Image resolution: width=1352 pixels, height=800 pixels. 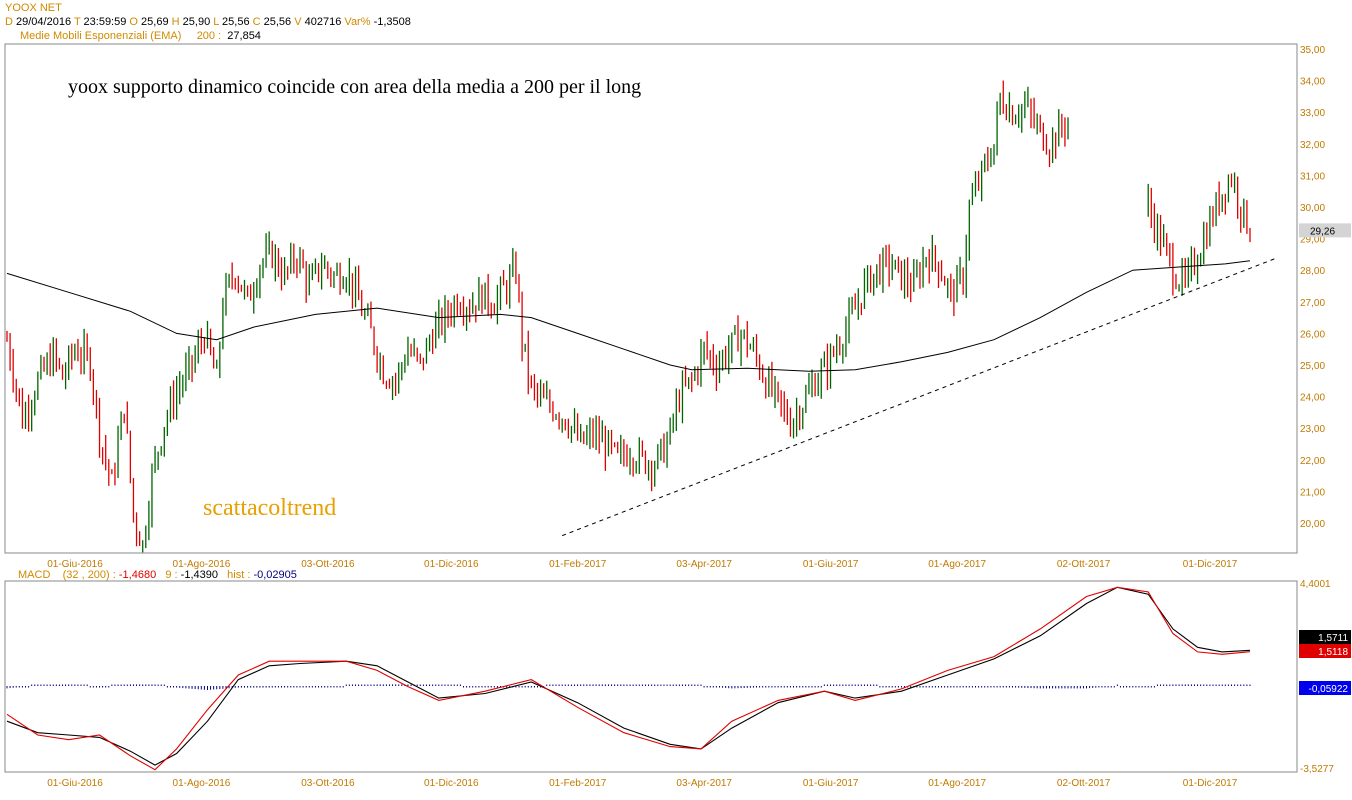 I want to click on price-y-tick-label: 33,00, so click(x=1312, y=113).